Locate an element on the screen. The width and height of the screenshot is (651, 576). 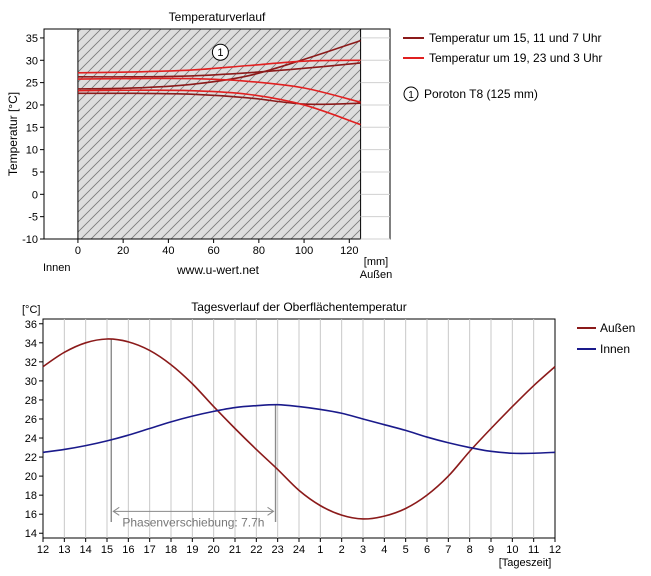
bottom-x-tick-label: 8 is located at coordinates (470, 550).